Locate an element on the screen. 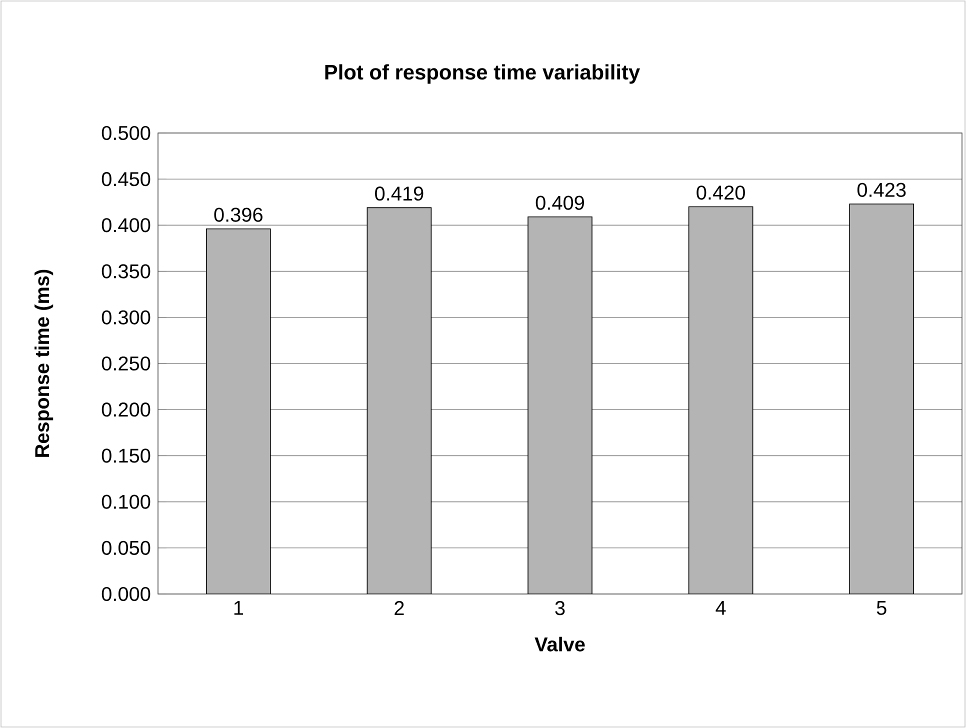 This screenshot has height=728, width=966. data-label: 0.420 is located at coordinates (720, 193).